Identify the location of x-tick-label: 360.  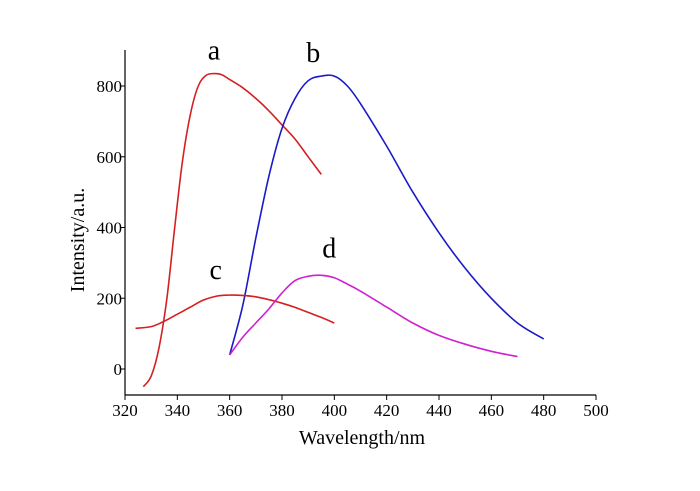
(230, 410).